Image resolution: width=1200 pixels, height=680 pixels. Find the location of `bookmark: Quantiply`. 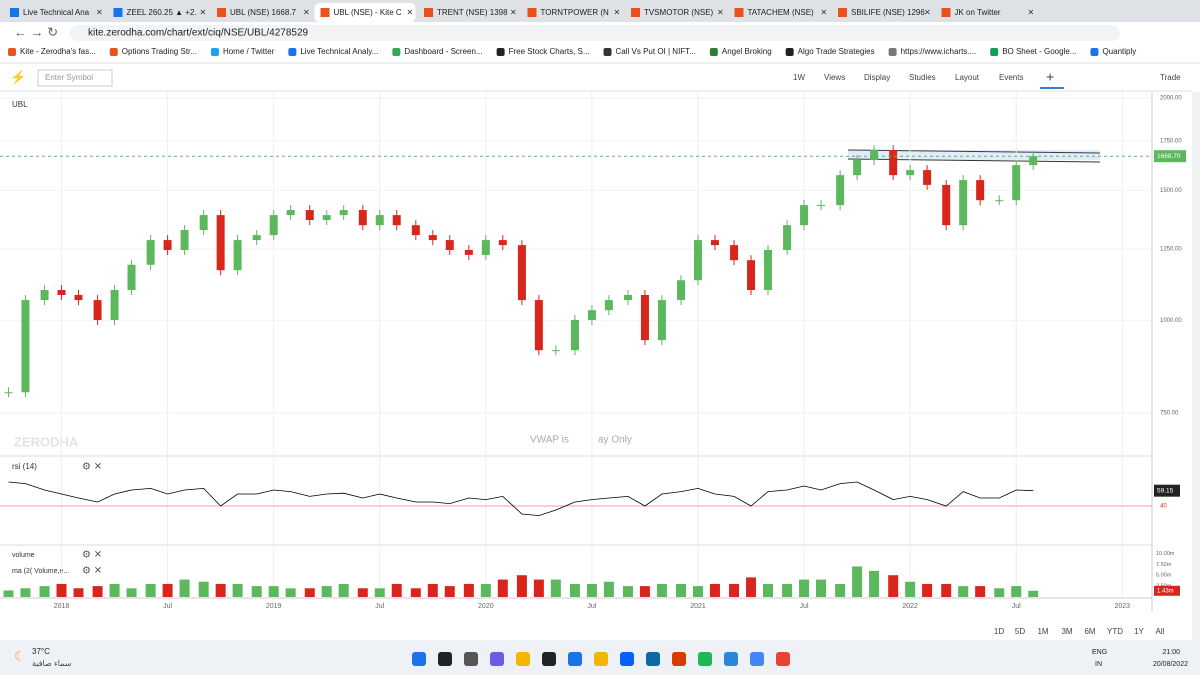

bookmark: Quantiply is located at coordinates (1119, 51).